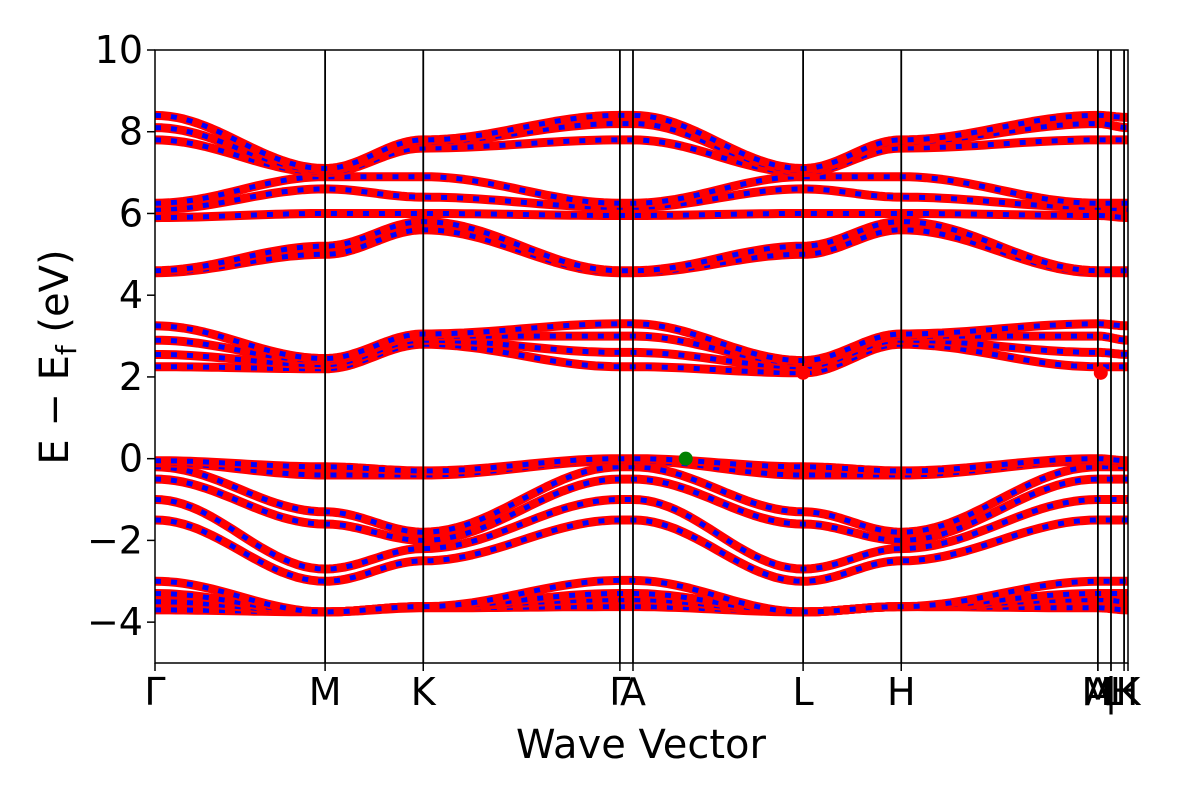 The height and width of the screenshot is (800, 1200). What do you see at coordinates (131, 295) in the screenshot?
I see `y-tick-label: 4` at bounding box center [131, 295].